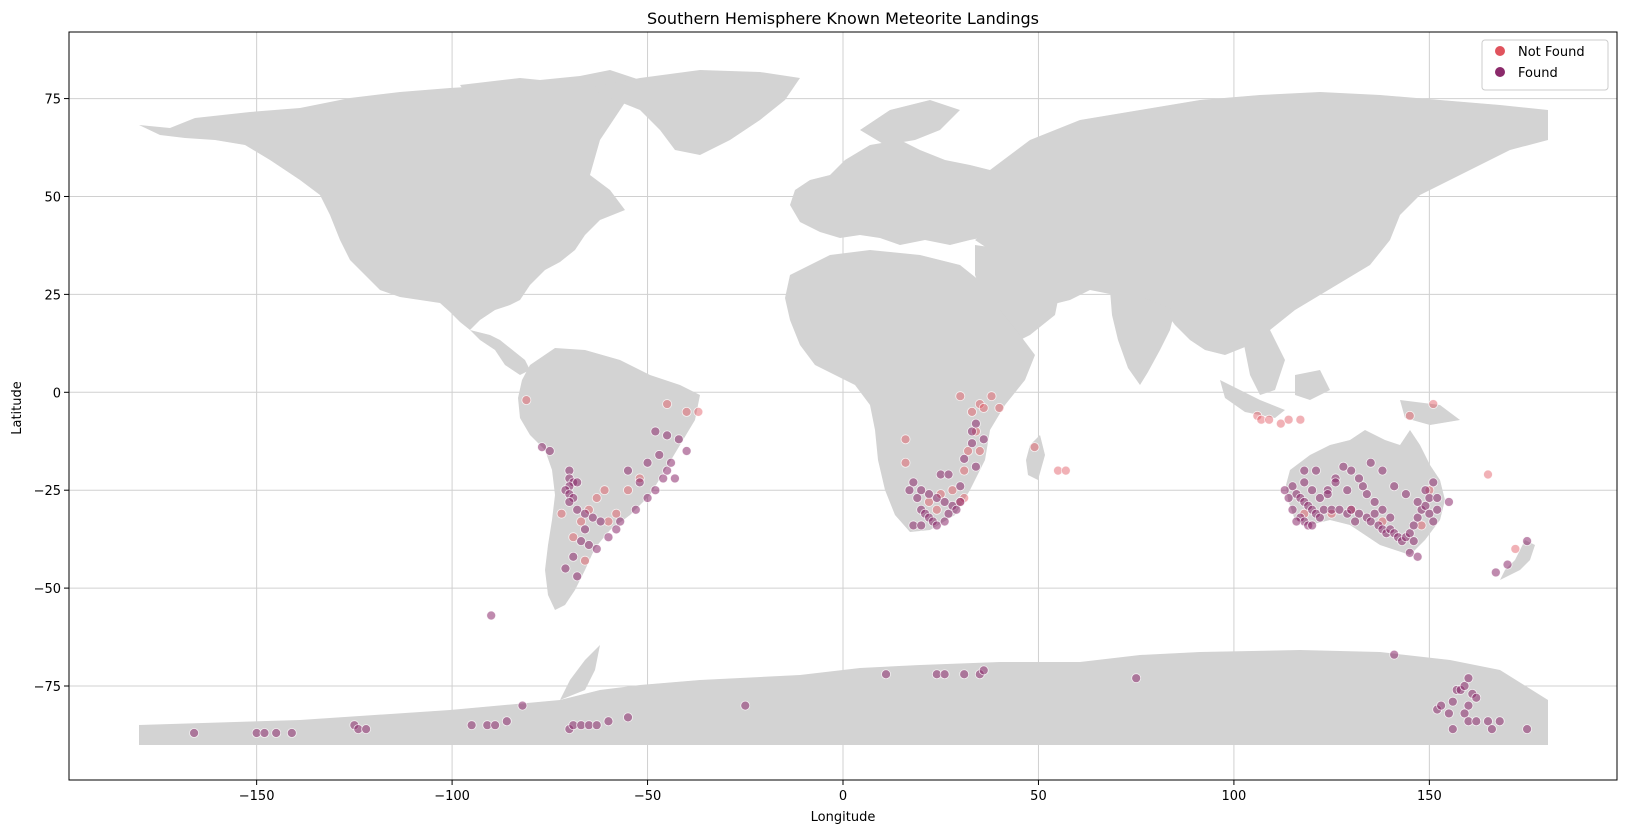 This screenshot has height=834, width=1628. I want to click on y-tick-label: −25, so click(47, 491).